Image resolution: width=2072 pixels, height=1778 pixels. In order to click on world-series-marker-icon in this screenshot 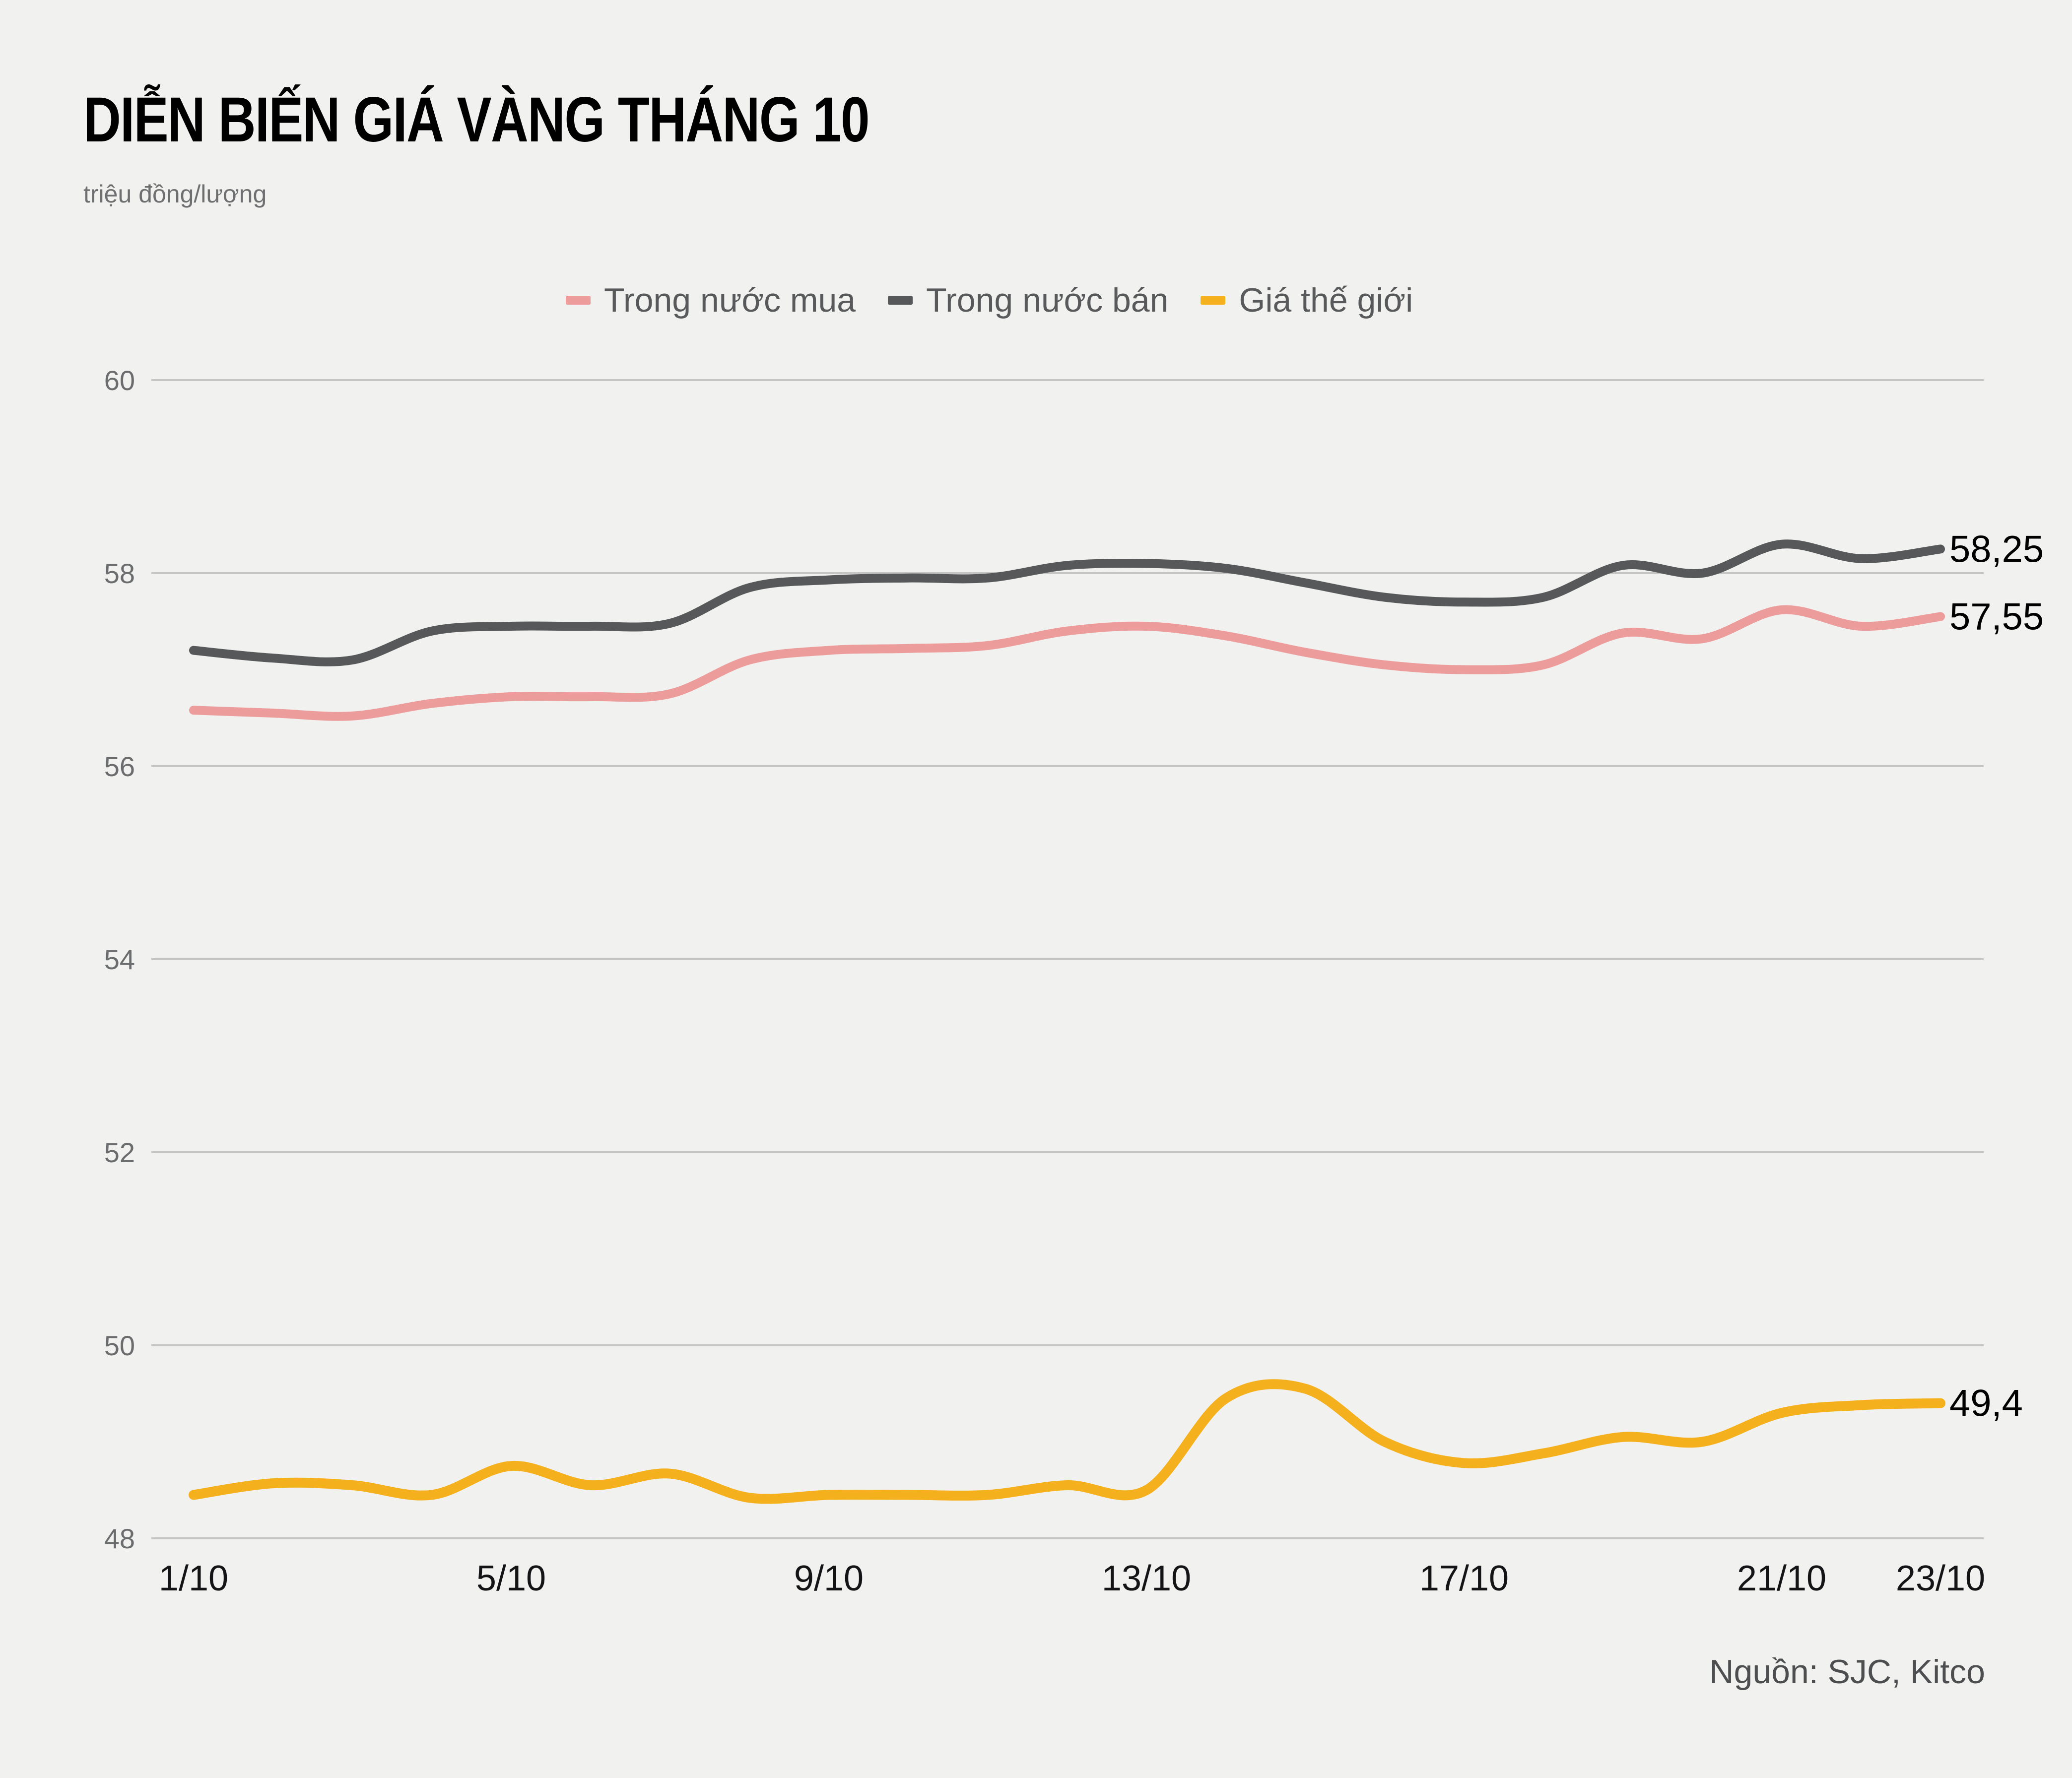, I will do `click(1213, 300)`.